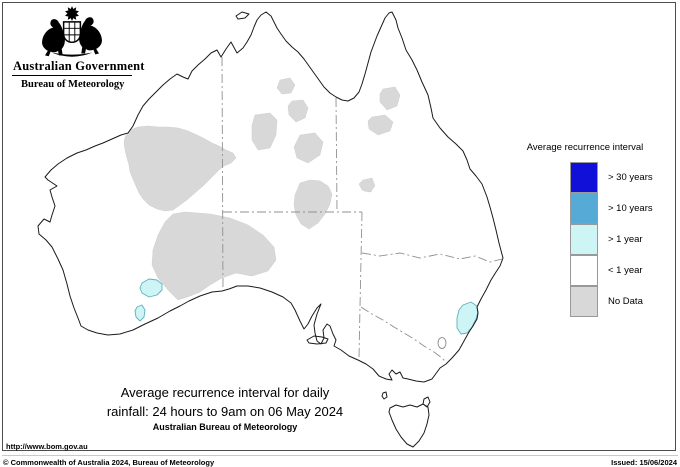 This screenshot has width=680, height=467. I want to click on bom-url-text: http://www.bom.gov.au, so click(47, 446).